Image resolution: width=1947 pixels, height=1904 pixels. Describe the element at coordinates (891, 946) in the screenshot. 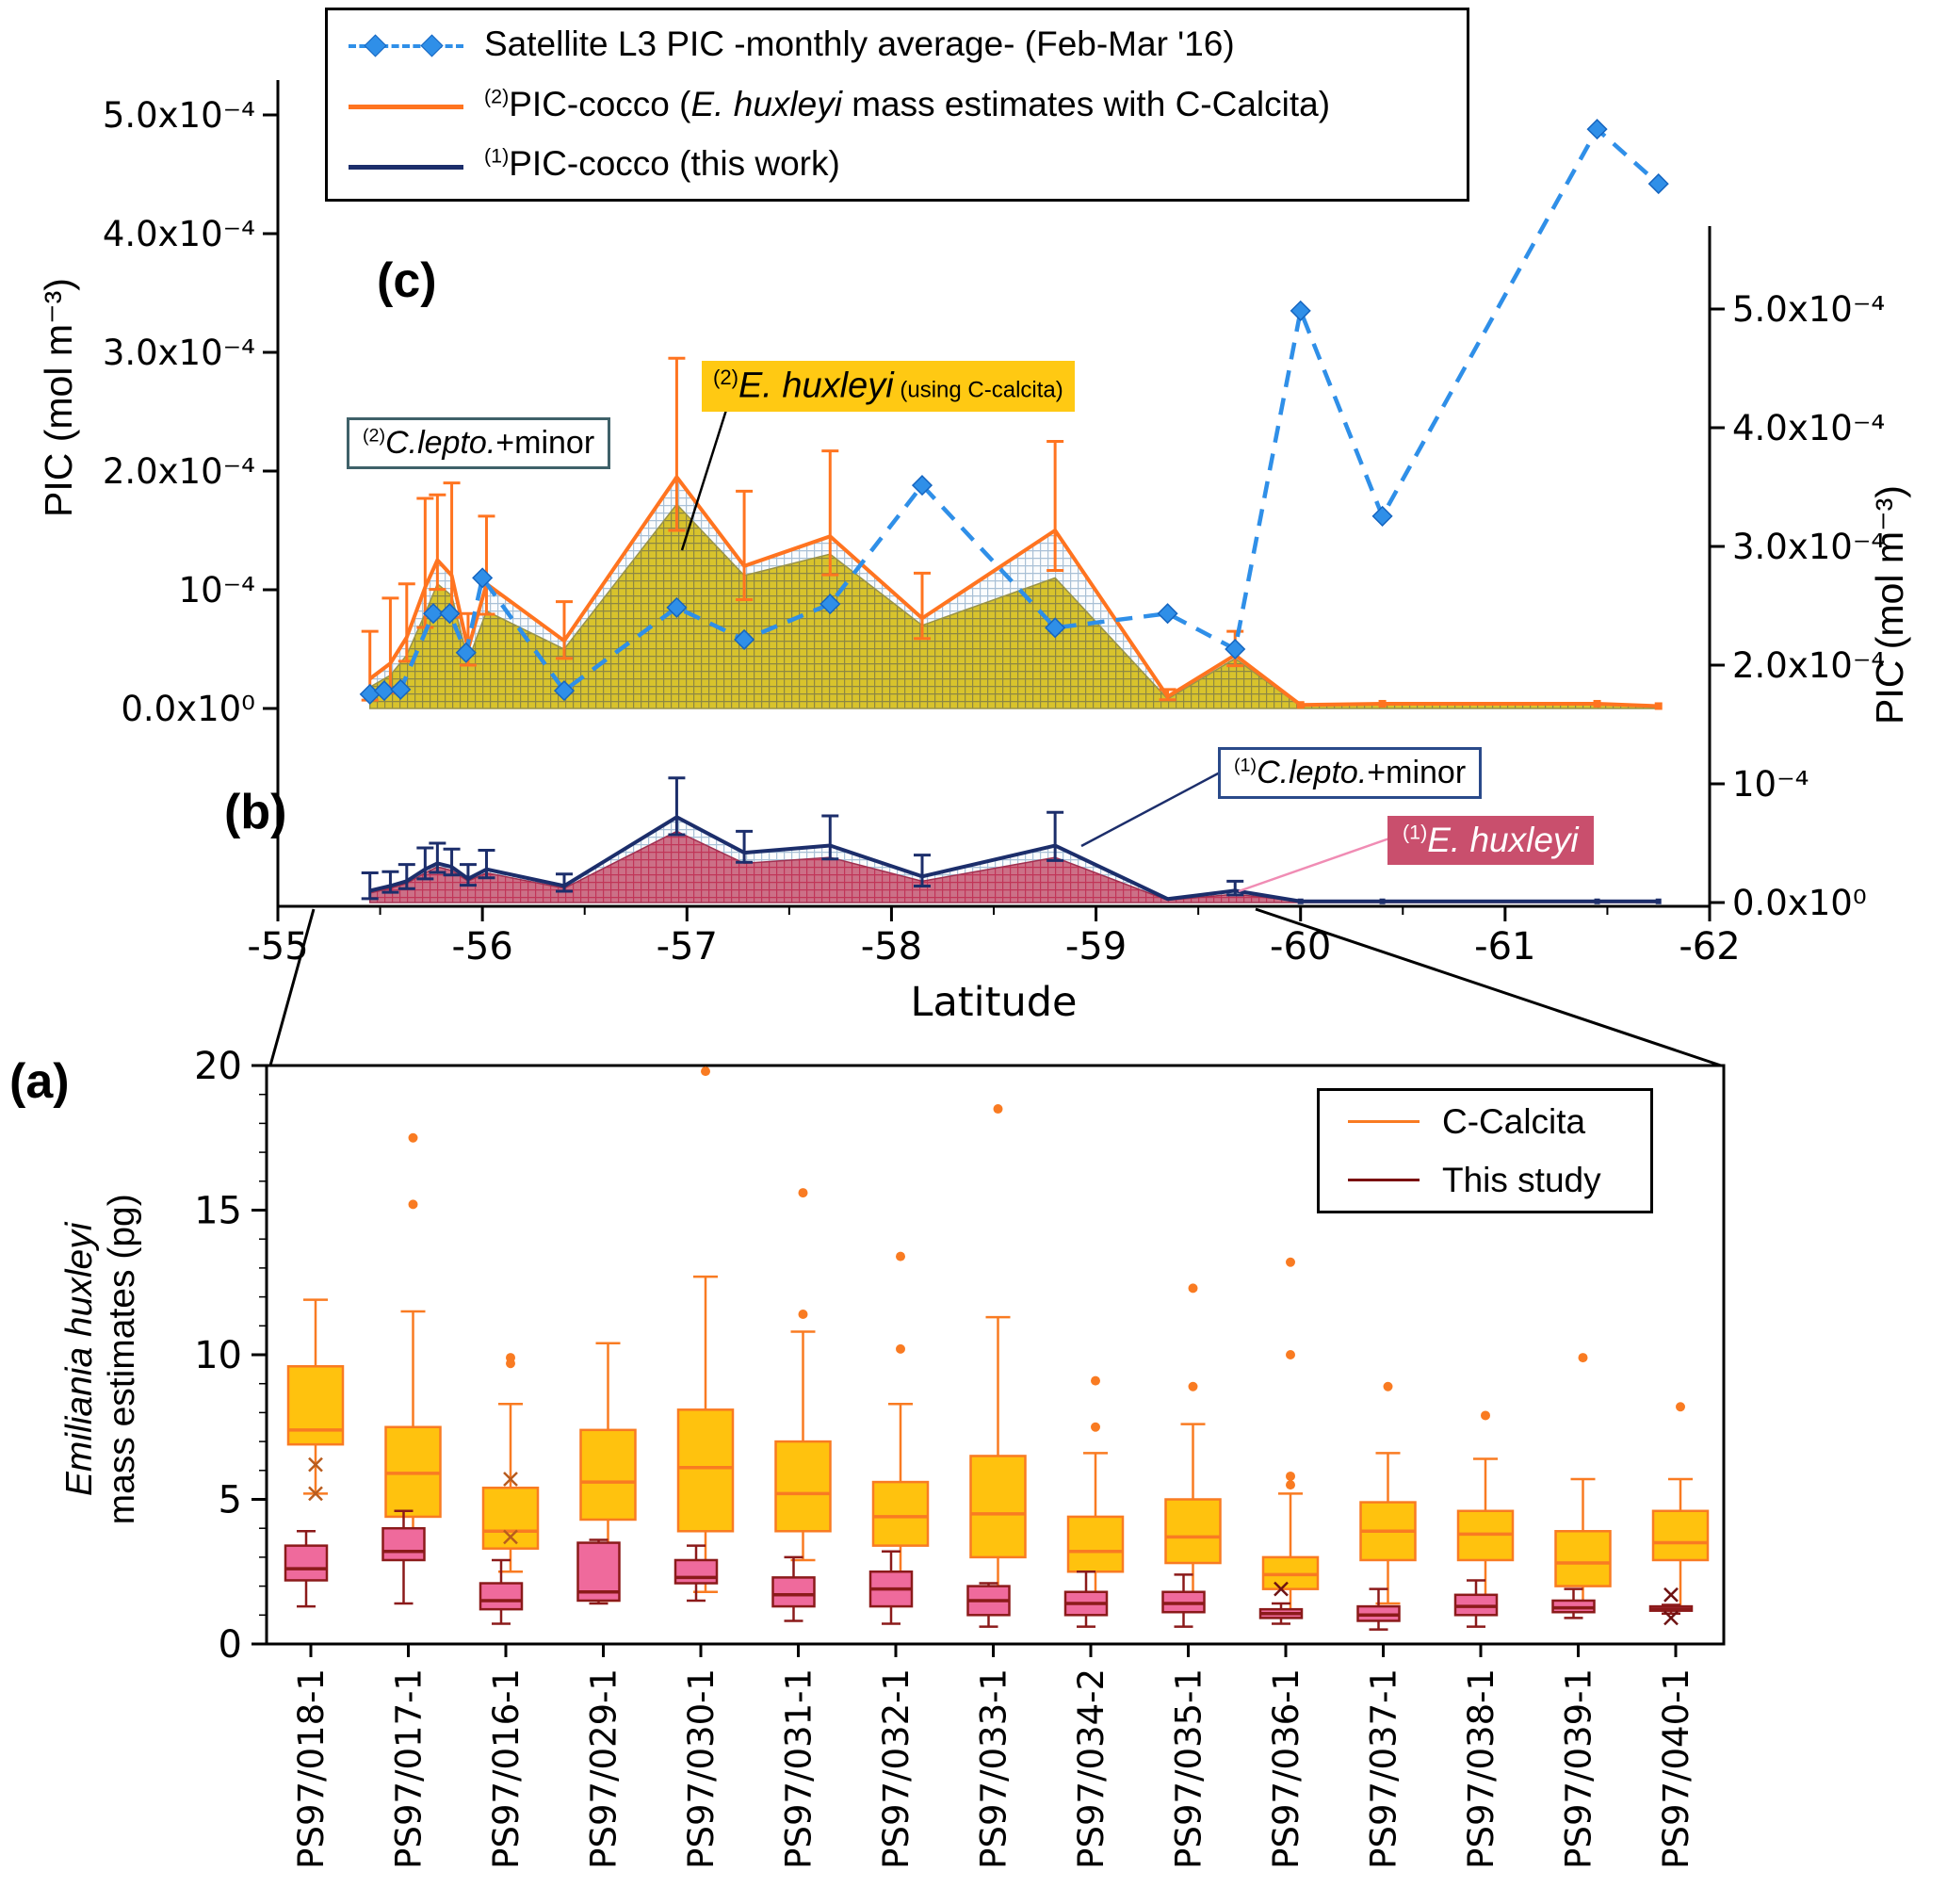

I see `svg-text: -58` at that location.